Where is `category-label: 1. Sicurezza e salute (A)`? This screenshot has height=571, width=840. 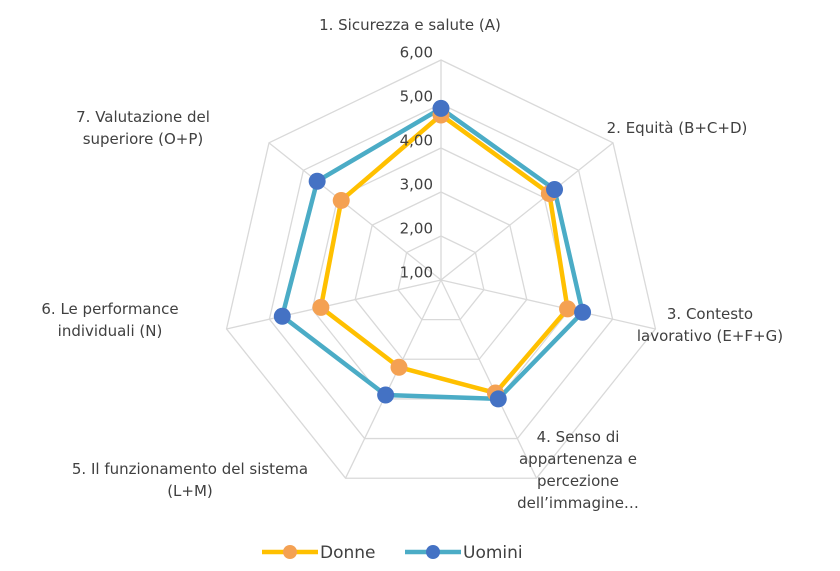 category-label: 1. Sicurezza e salute (A) is located at coordinates (410, 25).